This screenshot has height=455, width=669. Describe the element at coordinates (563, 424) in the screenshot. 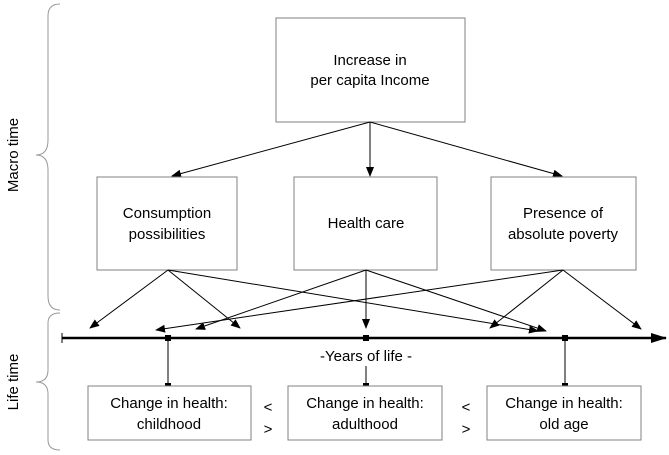

I see `node-text: old age` at that location.